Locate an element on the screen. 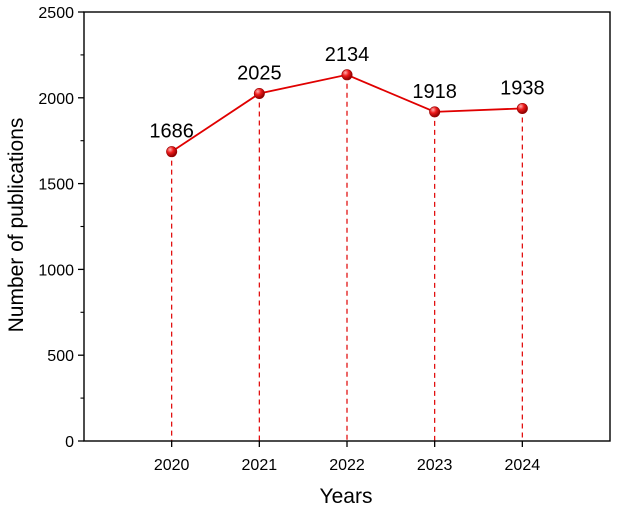 The width and height of the screenshot is (624, 509). y-tick-label: 1500 is located at coordinates (56, 185).